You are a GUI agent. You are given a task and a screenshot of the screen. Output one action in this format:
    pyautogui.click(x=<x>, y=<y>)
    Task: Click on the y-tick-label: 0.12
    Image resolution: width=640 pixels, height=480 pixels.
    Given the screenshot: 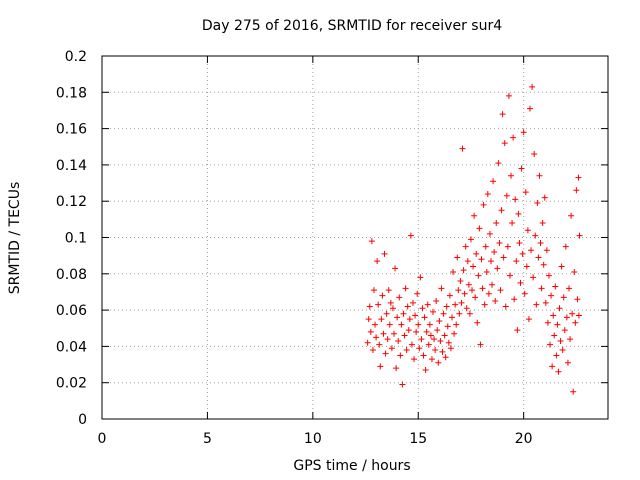 What is the action you would take?
    pyautogui.click(x=71, y=202)
    